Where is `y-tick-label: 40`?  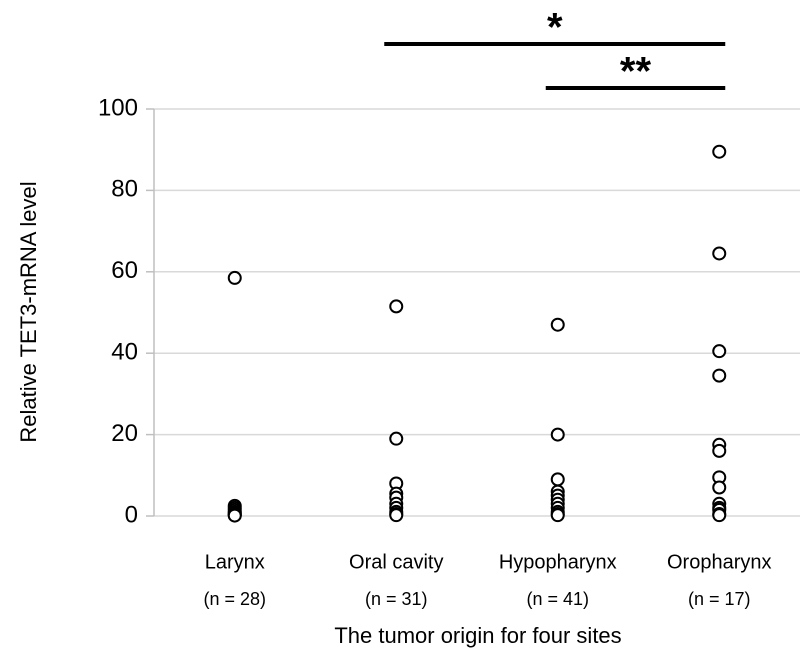
y-tick-label: 40 is located at coordinates (124, 352).